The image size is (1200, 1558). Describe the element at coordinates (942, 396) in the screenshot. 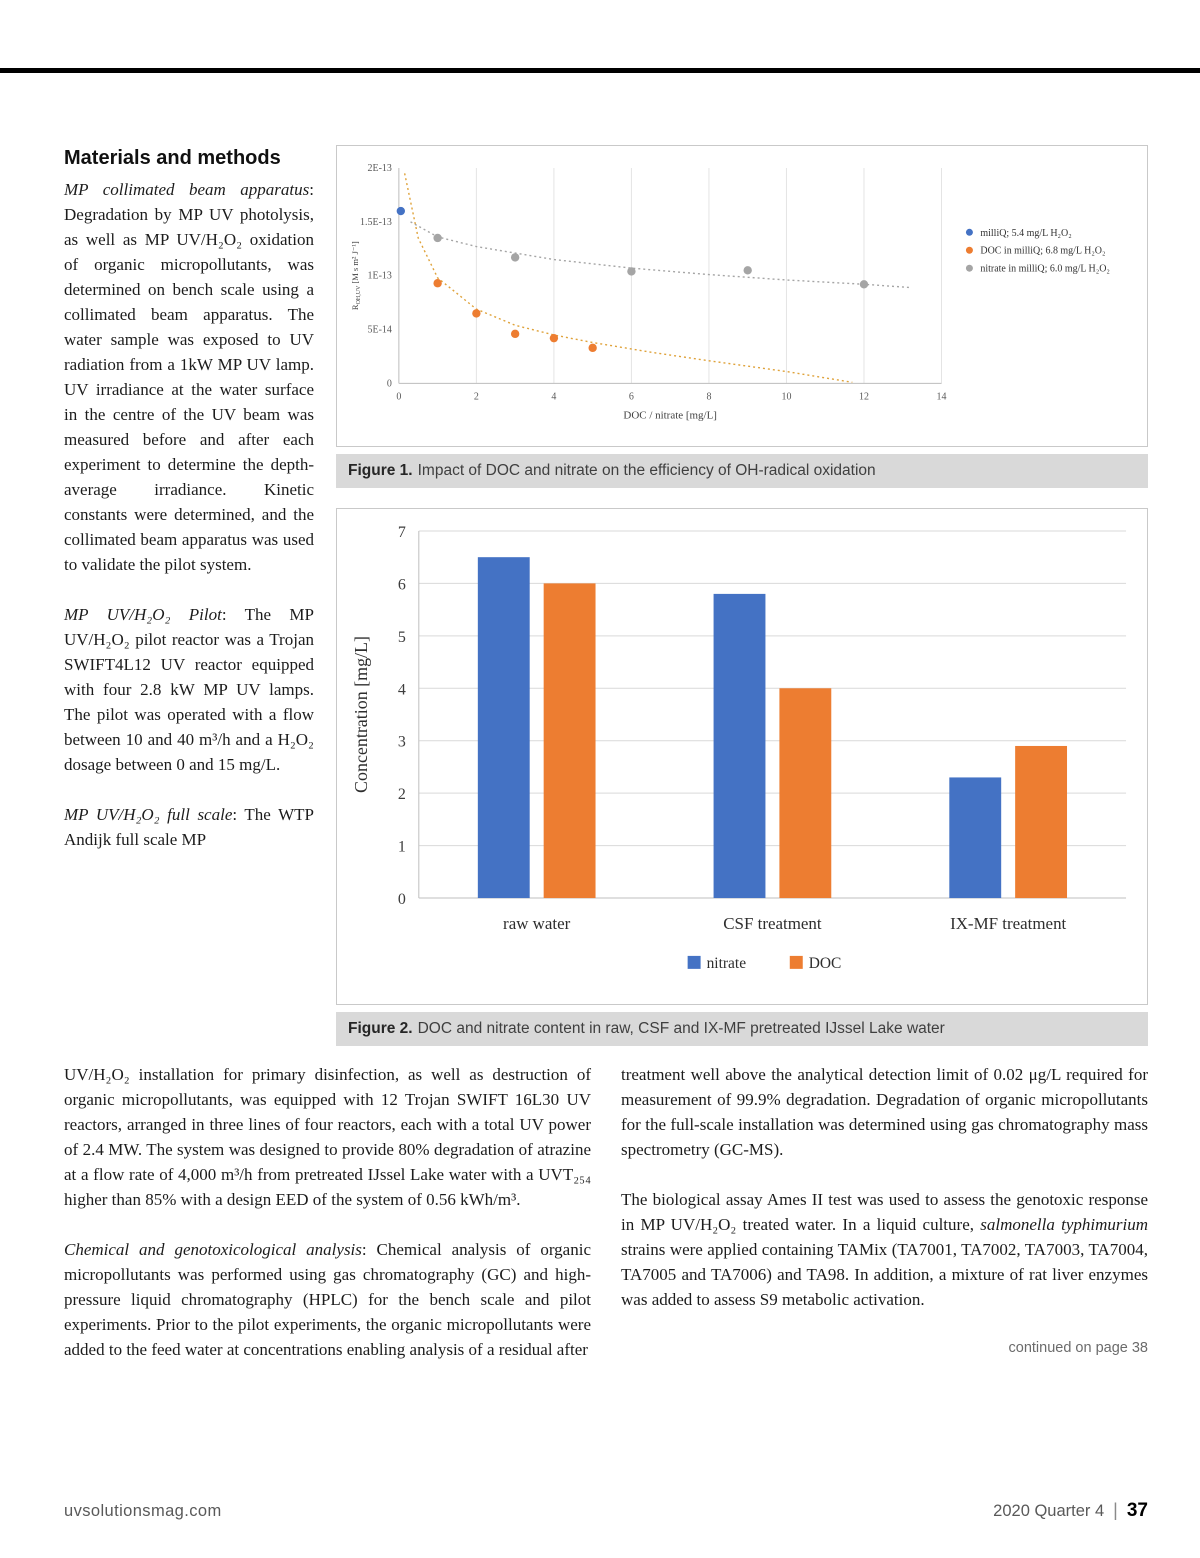

I see `svg-text: 14` at that location.